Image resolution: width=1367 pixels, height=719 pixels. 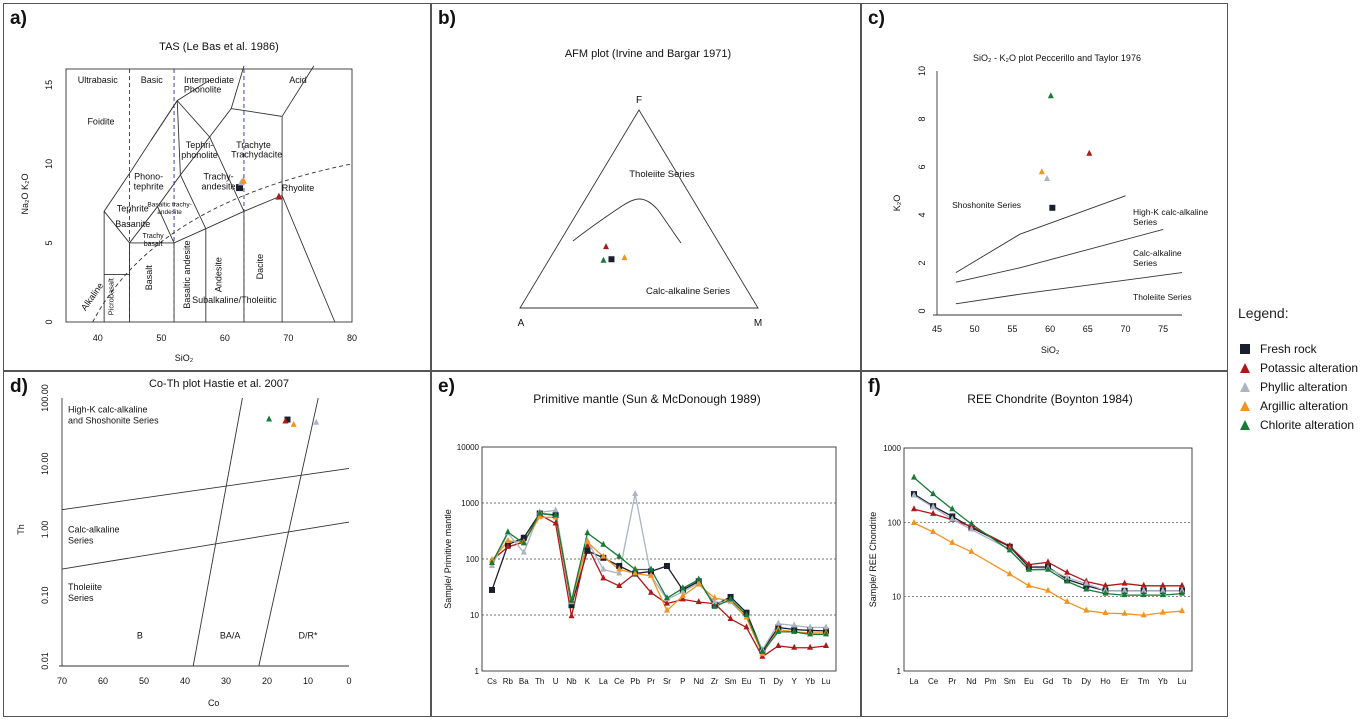 What do you see at coordinates (1105, 681) in the screenshot?
I see `x-tick-label: Ho` at bounding box center [1105, 681].